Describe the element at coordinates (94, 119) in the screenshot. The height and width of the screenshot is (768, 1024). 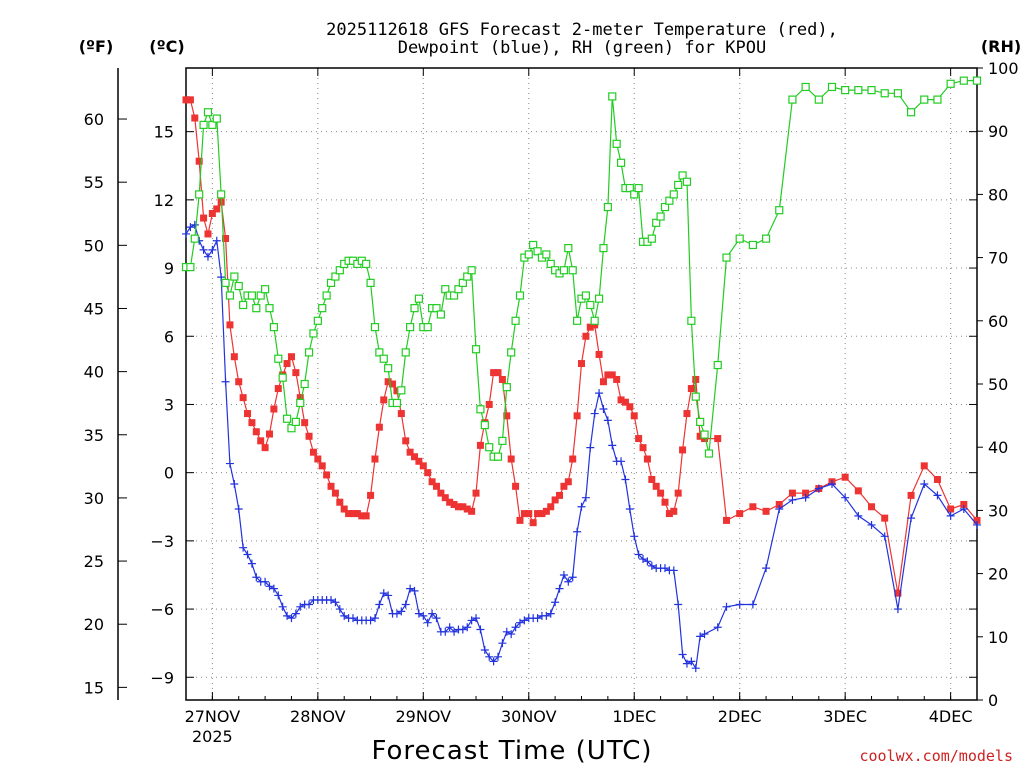
I see `fahrenheit-tick-label: 60` at that location.